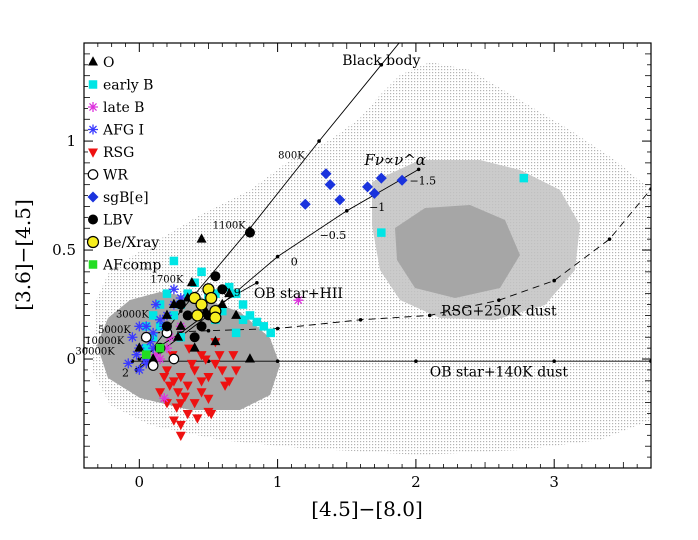  I want to click on legend-label: RSG, so click(118, 153).